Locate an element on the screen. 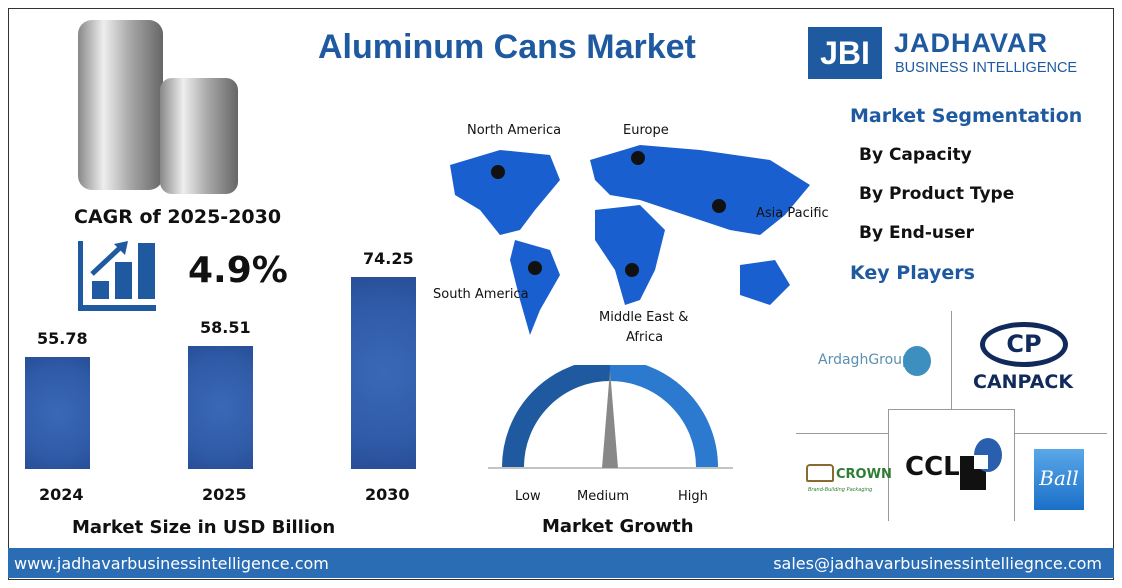 The image size is (1122, 588). pin-icon-asia-pacific is located at coordinates (719, 206).